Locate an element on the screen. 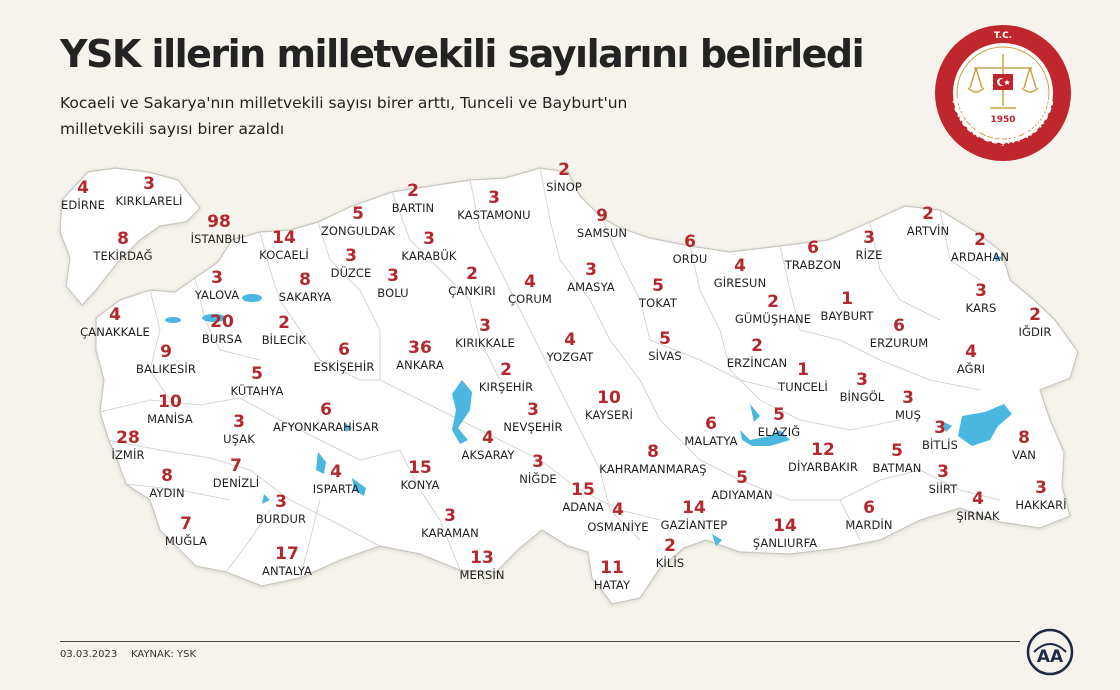 This screenshot has width=1120, height=690. province-name: ELAZIĞ is located at coordinates (779, 432).